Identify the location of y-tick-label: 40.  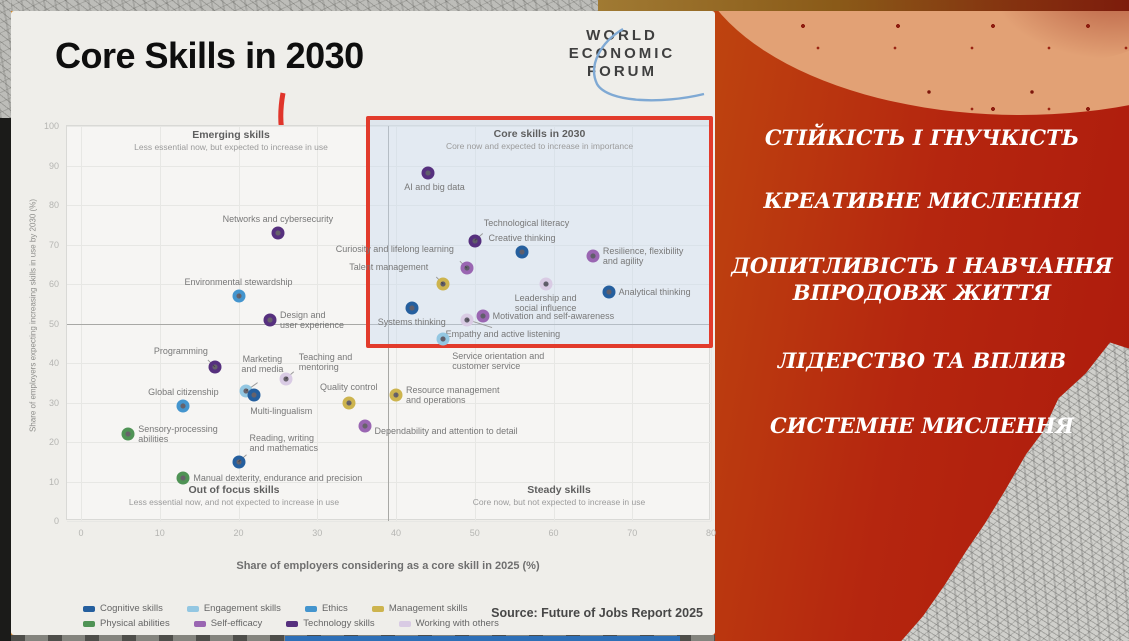
(53, 363).